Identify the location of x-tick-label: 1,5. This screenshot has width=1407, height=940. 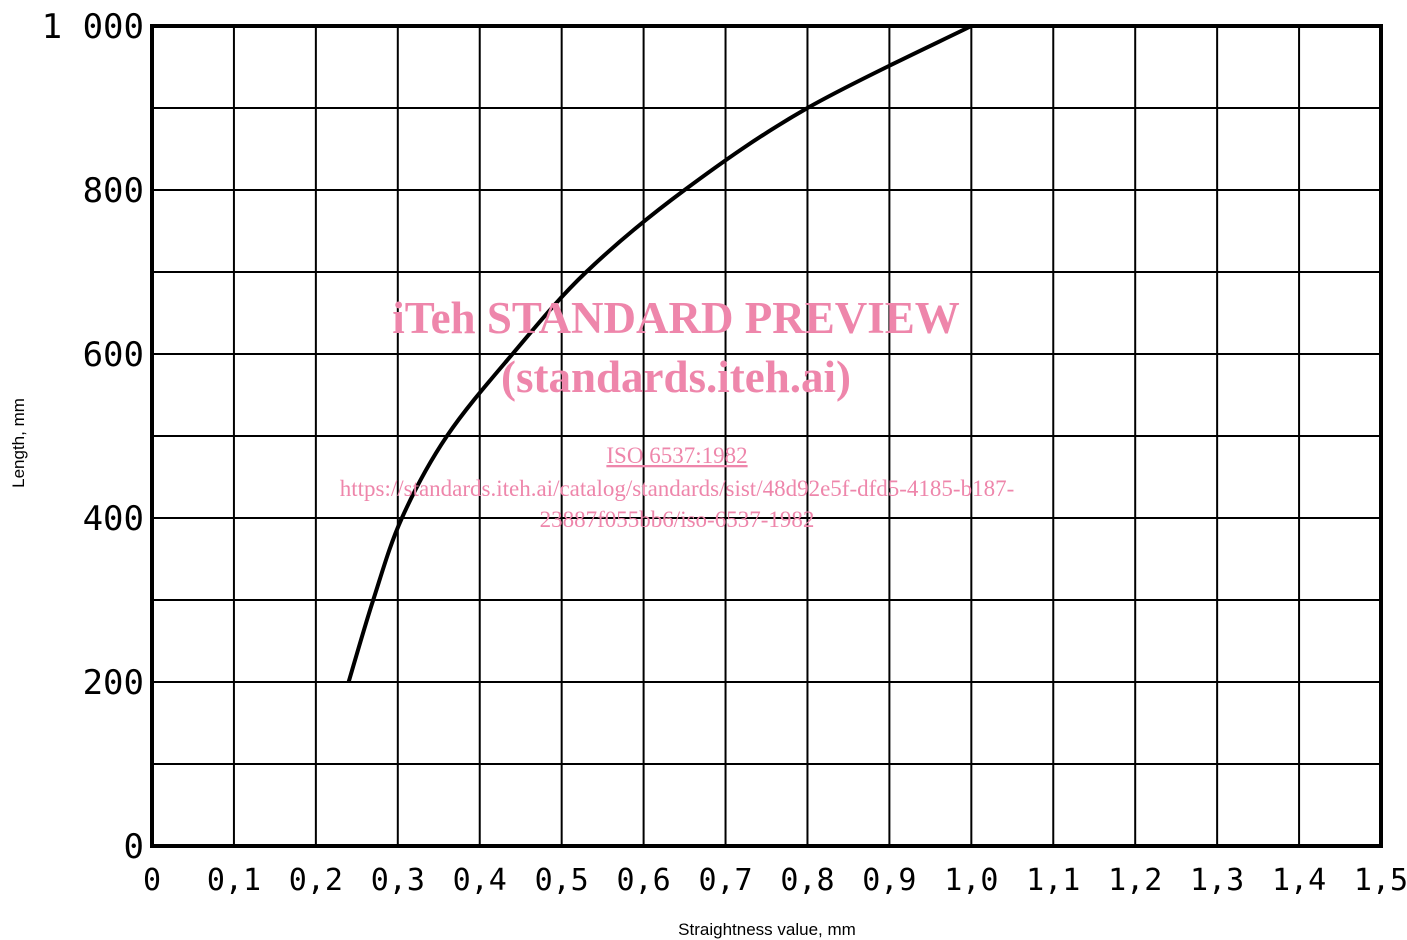
(1380, 880).